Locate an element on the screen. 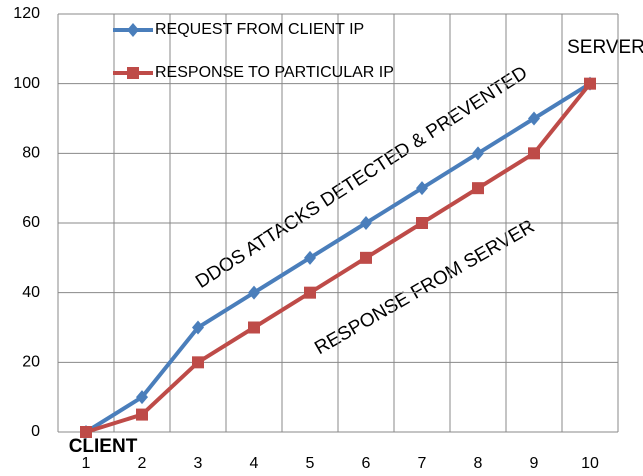 The image size is (643, 476). x-tick-label: 7 is located at coordinates (422, 463).